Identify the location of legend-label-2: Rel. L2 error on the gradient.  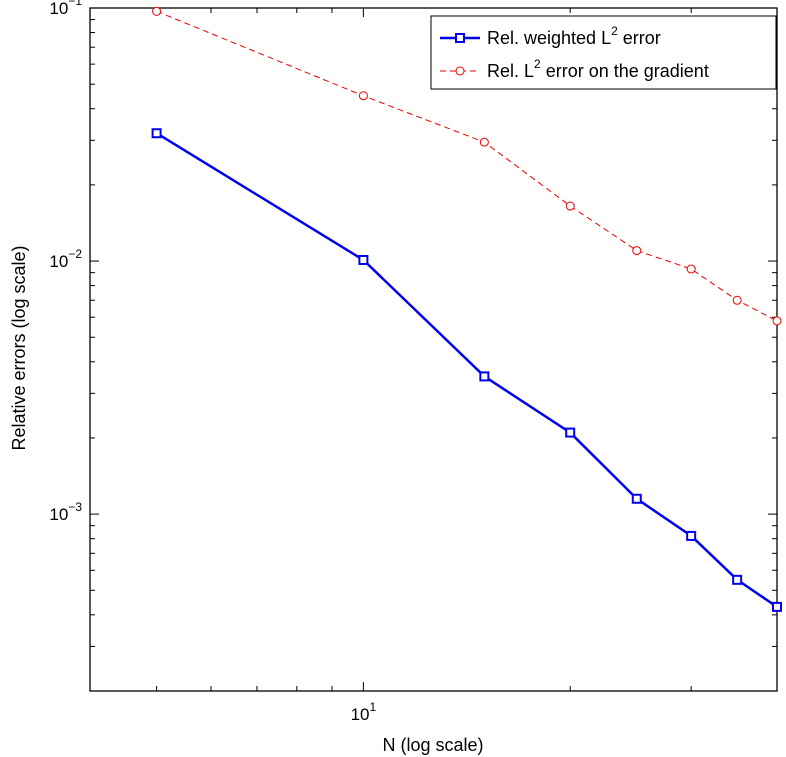
(598, 69).